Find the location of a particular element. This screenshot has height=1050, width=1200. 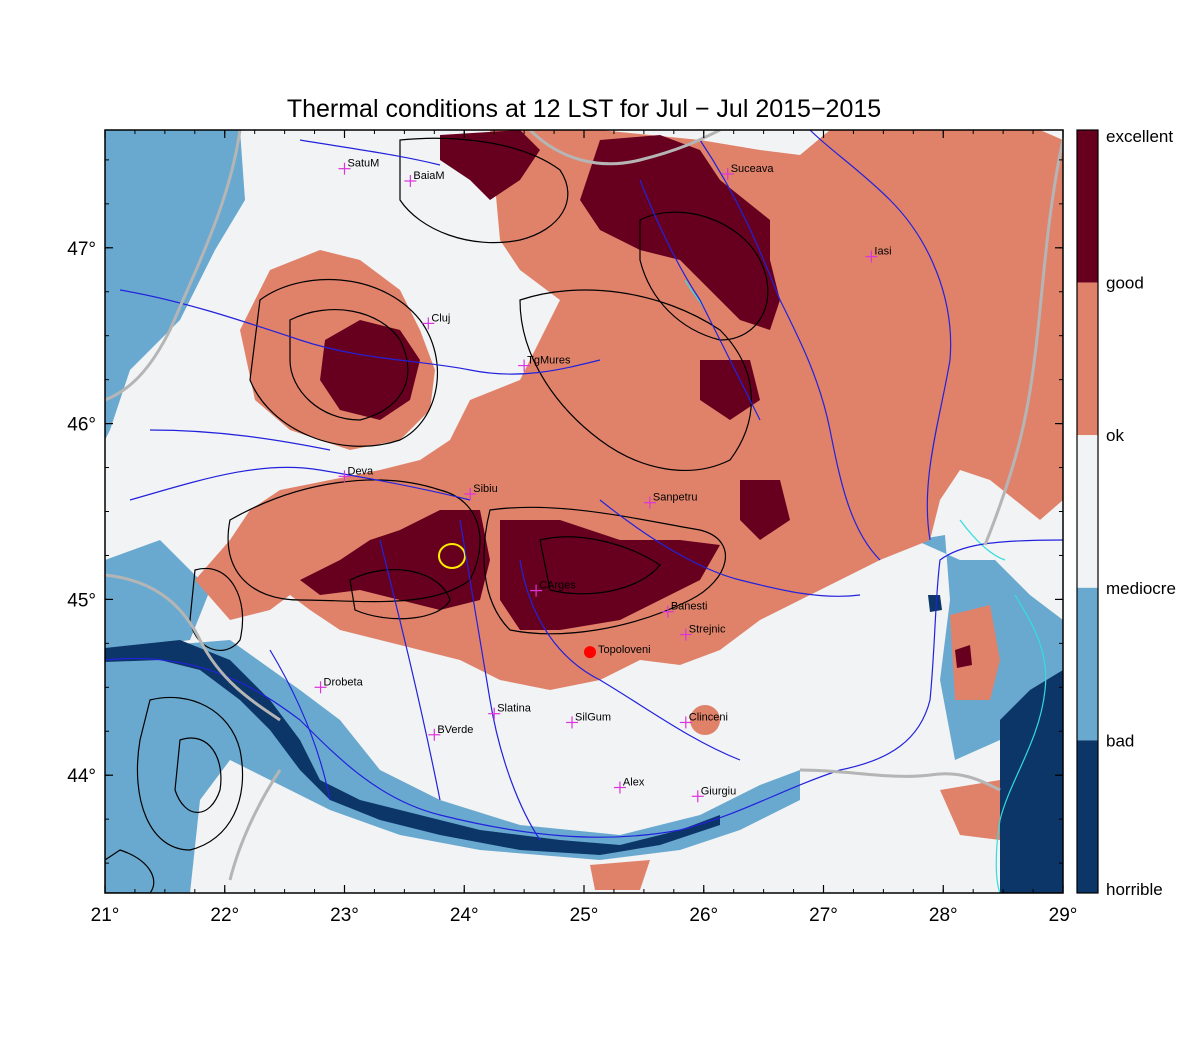

city-marker: Banesti is located at coordinates (684, 609).